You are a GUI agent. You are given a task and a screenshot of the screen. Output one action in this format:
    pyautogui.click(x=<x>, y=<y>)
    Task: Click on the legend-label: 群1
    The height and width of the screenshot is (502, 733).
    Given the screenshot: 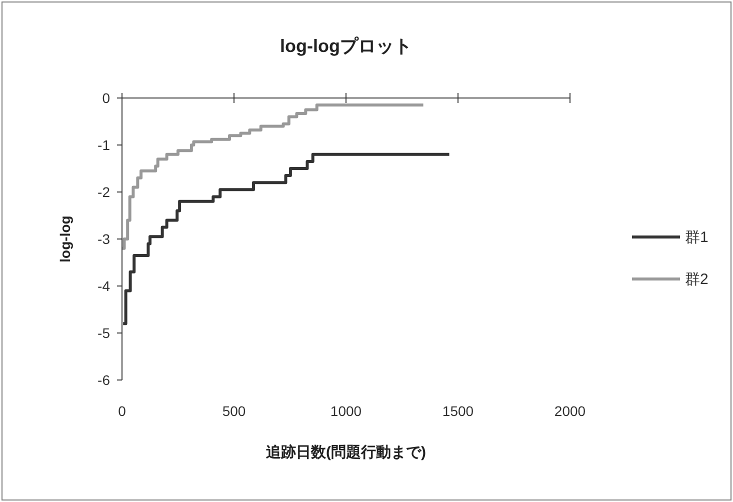 What is the action you would take?
    pyautogui.click(x=696, y=237)
    